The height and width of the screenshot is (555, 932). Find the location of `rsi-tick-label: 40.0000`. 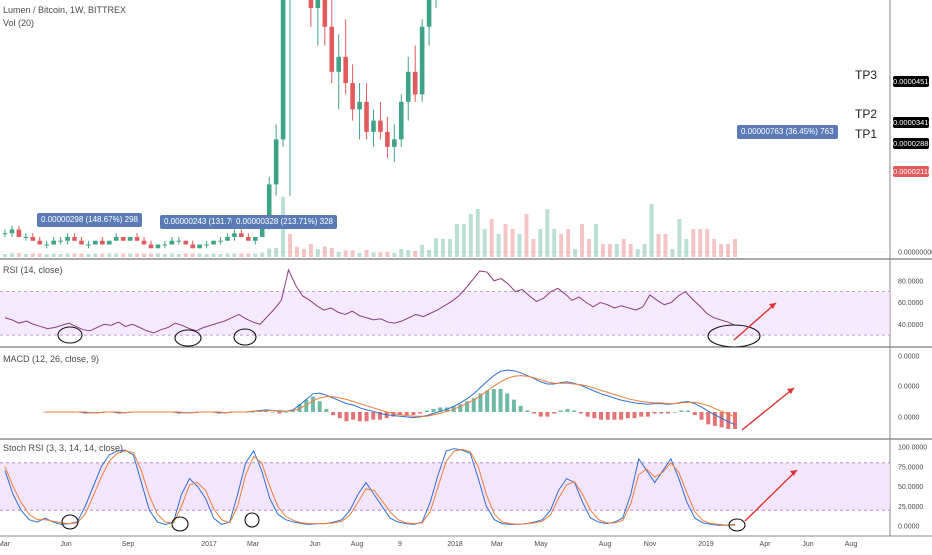

rsi-tick-label: 40.0000 is located at coordinates (910, 325).